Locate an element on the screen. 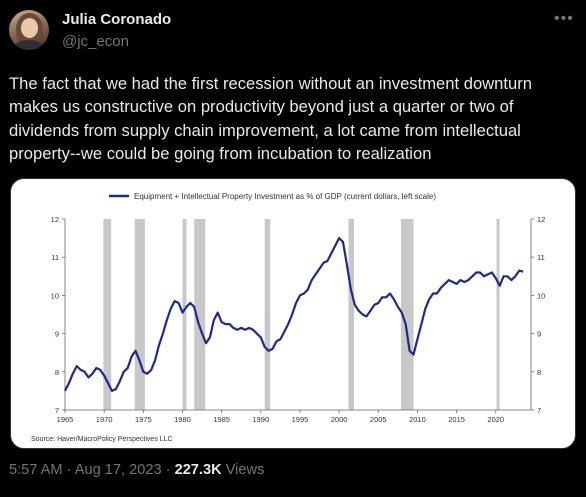 Image resolution: width=586 pixels, height=497 pixels. y-tick-label-right: 7 is located at coordinates (539, 410).